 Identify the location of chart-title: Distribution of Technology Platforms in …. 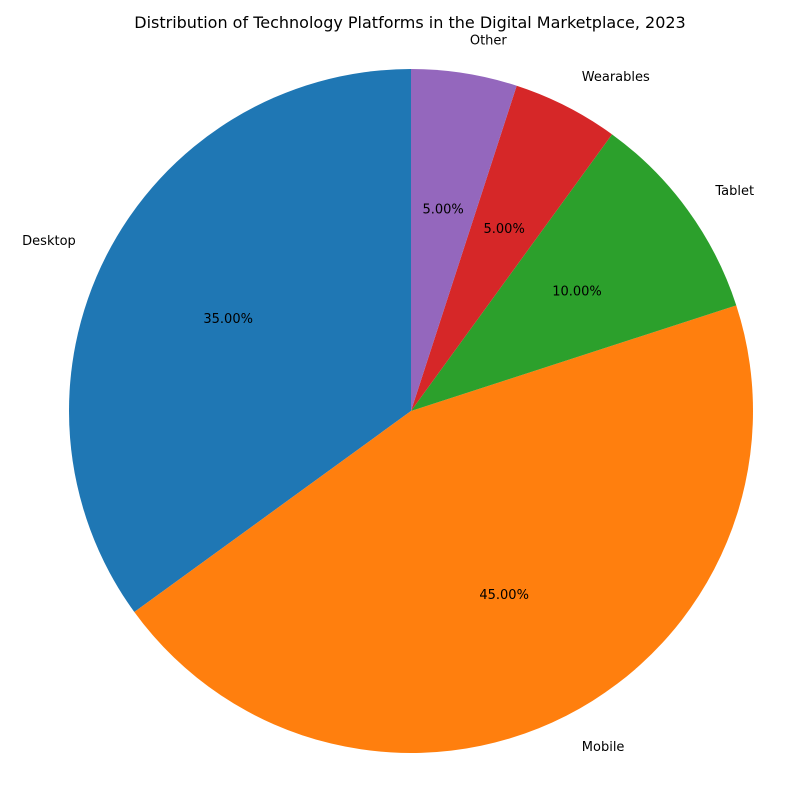
(409, 22).